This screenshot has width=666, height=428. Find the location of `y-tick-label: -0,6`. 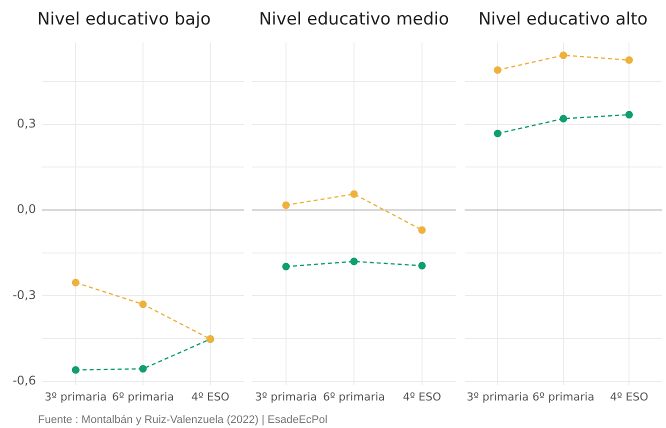

y-tick-label: -0,6 is located at coordinates (24, 381).